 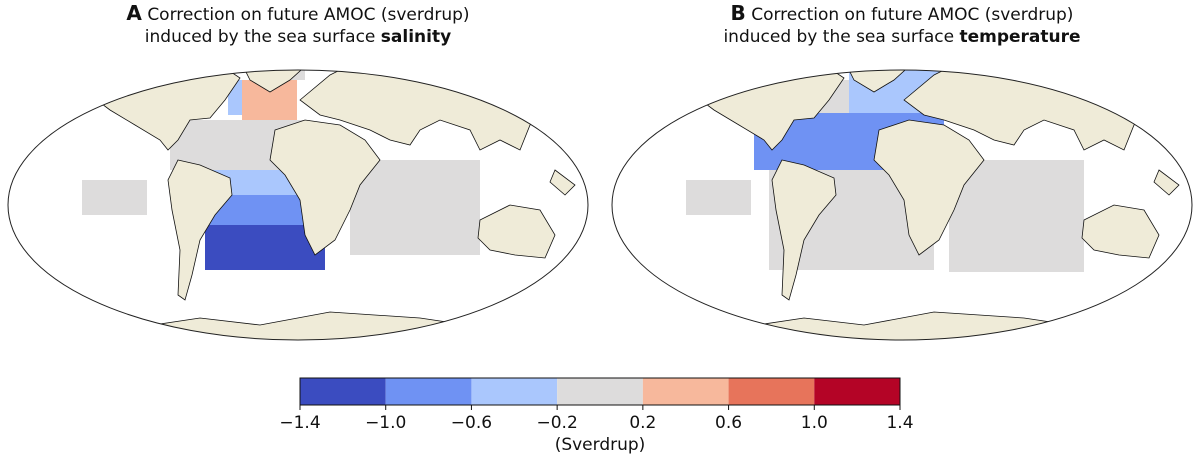 What do you see at coordinates (814, 423) in the screenshot?
I see `colorbar-tick-label: 1.0` at bounding box center [814, 423].